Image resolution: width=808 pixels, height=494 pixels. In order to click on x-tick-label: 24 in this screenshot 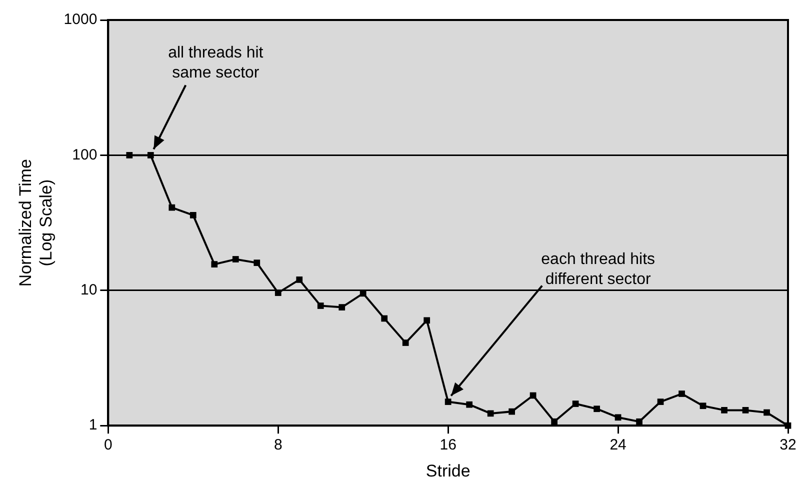, I will do `click(618, 445)`.